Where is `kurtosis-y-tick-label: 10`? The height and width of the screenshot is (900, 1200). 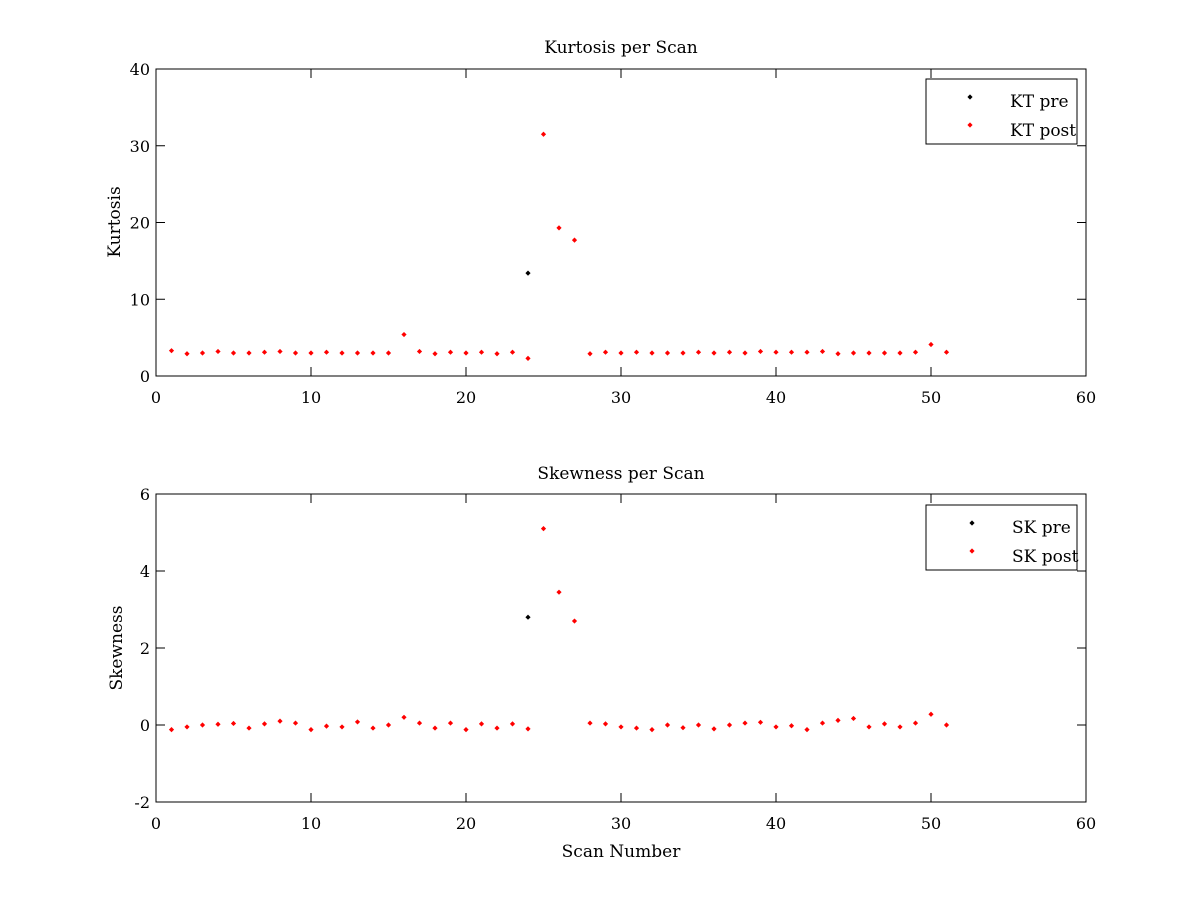
kurtosis-y-tick-label: 10 is located at coordinates (140, 299).